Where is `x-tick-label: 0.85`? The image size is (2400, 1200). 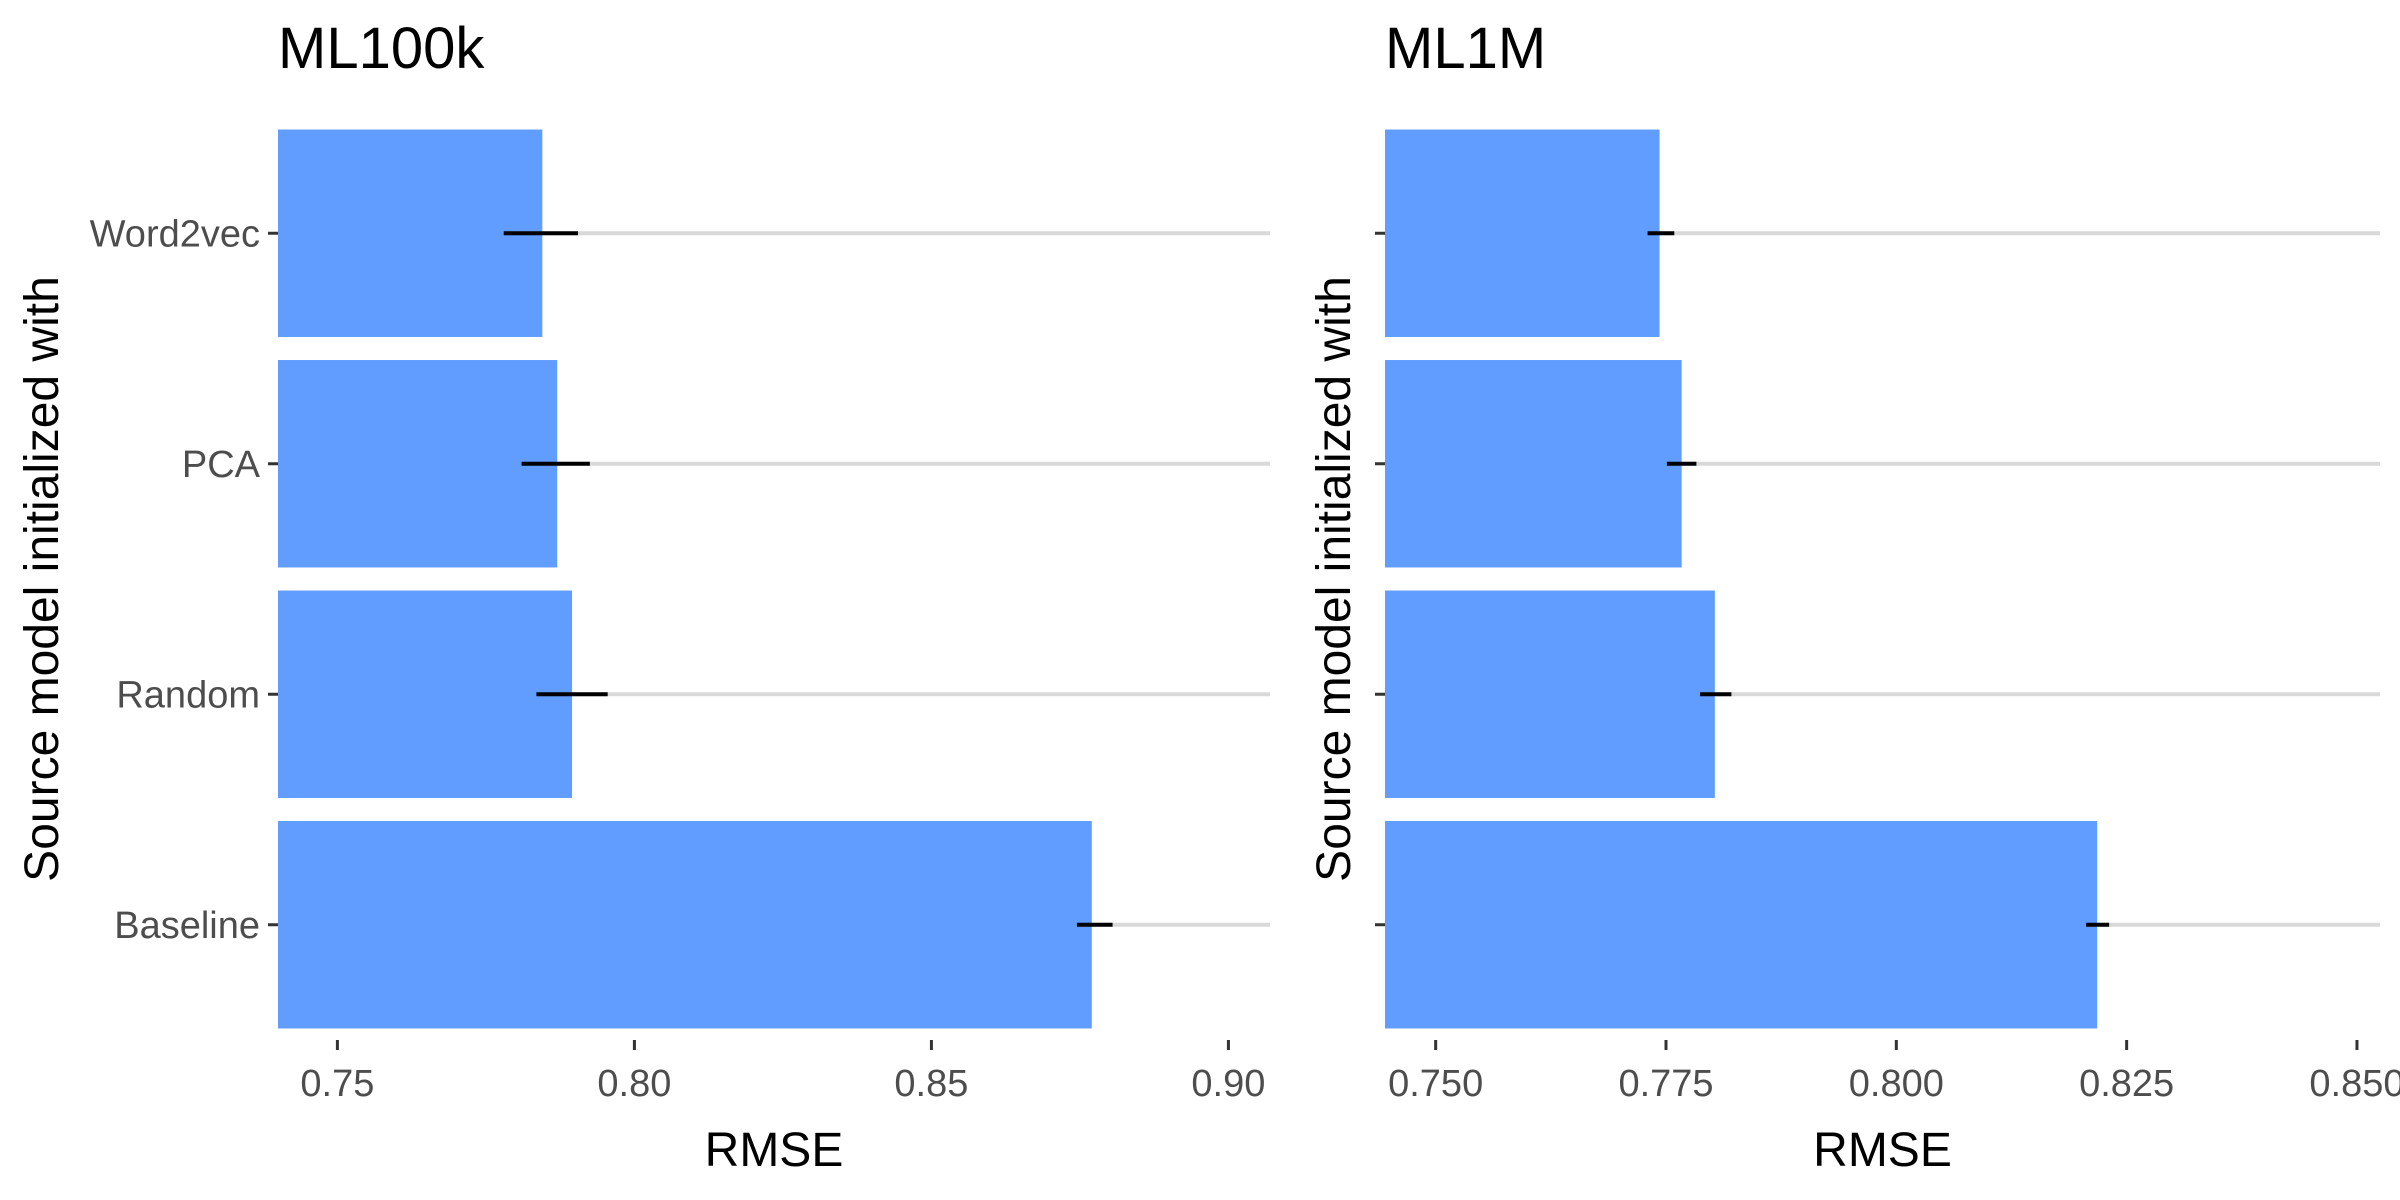
x-tick-label: 0.85 is located at coordinates (931, 1084).